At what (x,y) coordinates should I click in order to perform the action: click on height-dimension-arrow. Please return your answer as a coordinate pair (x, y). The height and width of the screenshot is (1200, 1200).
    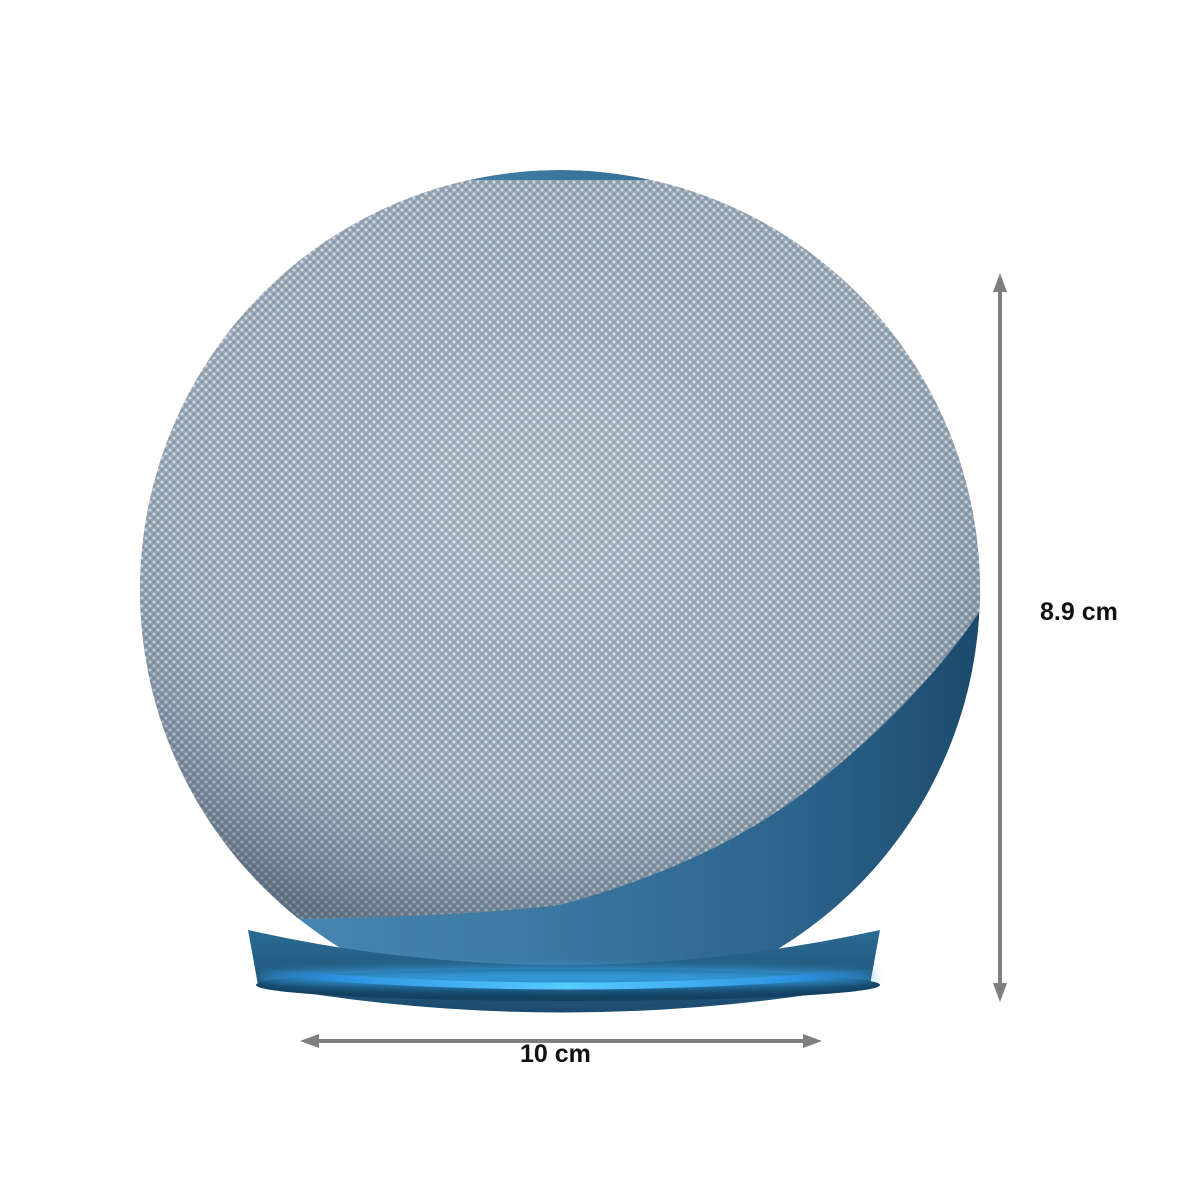
    Looking at the image, I should click on (1000, 637).